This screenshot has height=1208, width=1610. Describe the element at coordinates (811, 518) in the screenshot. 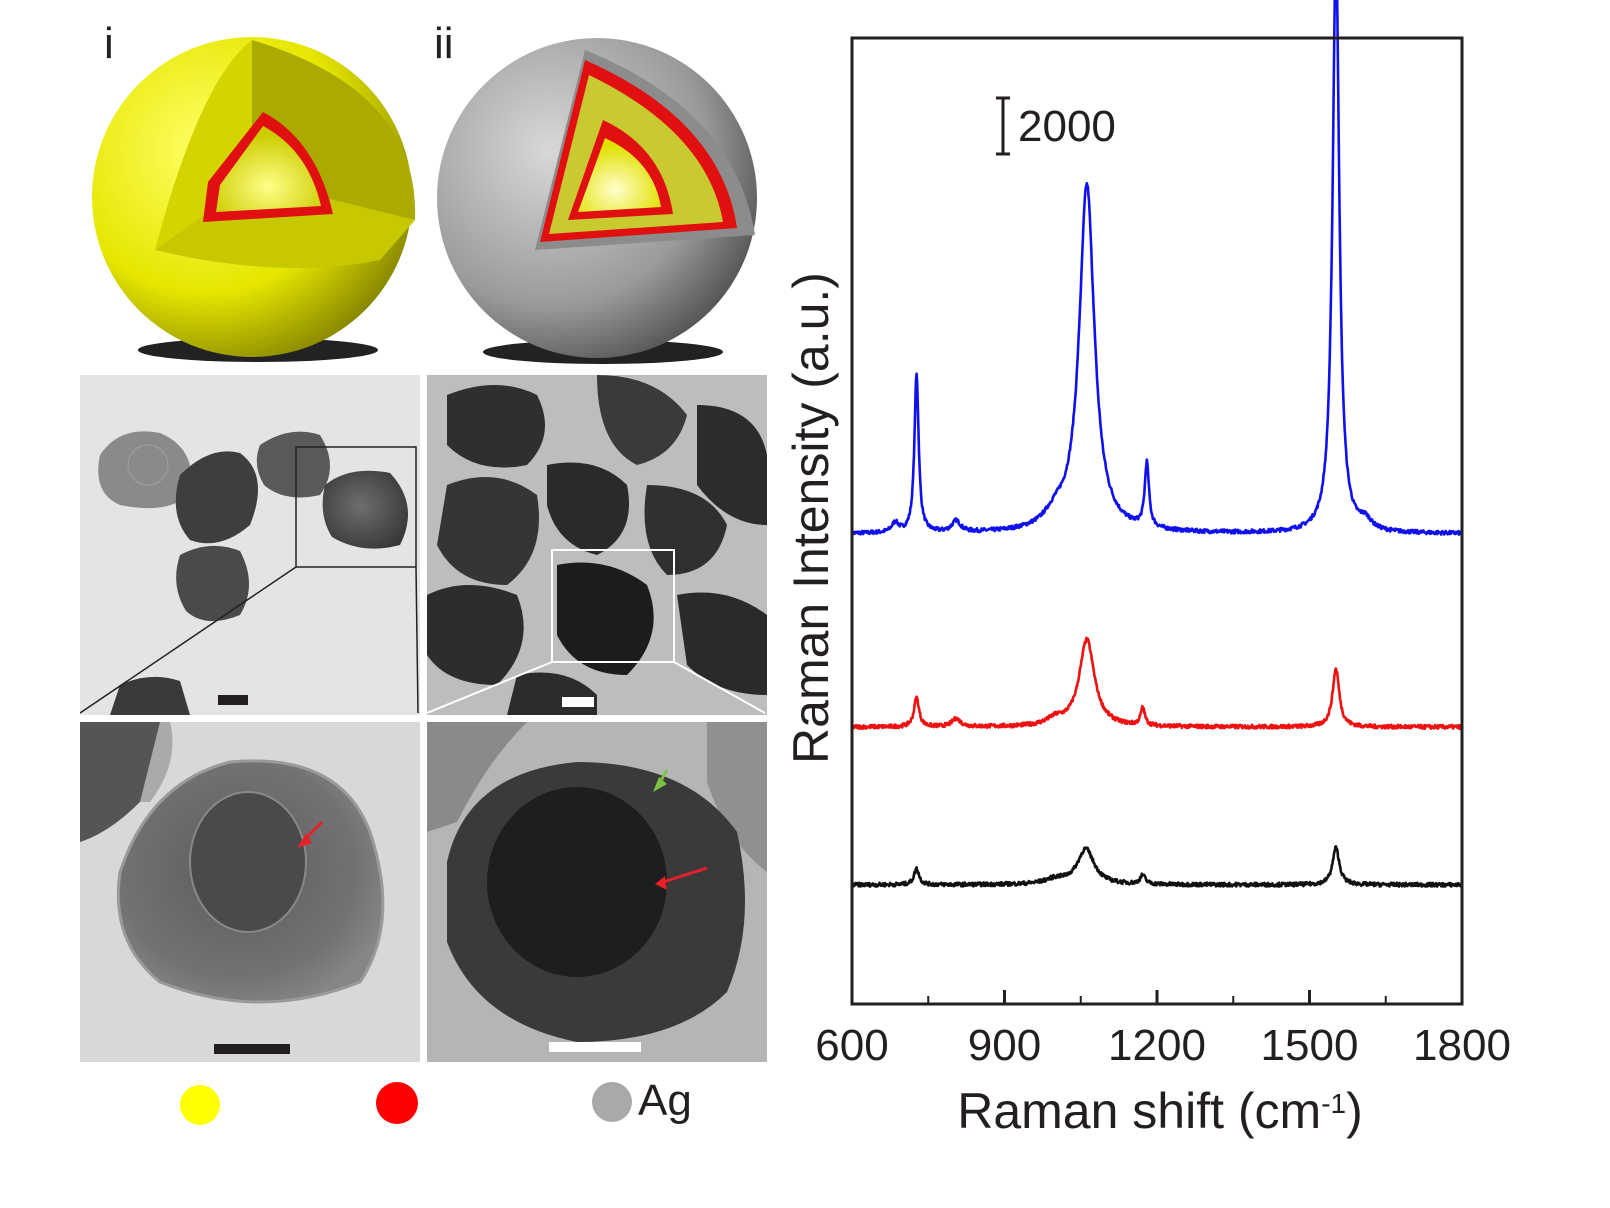

I see `y-axis-label: Raman Intensity (a.u.)` at that location.